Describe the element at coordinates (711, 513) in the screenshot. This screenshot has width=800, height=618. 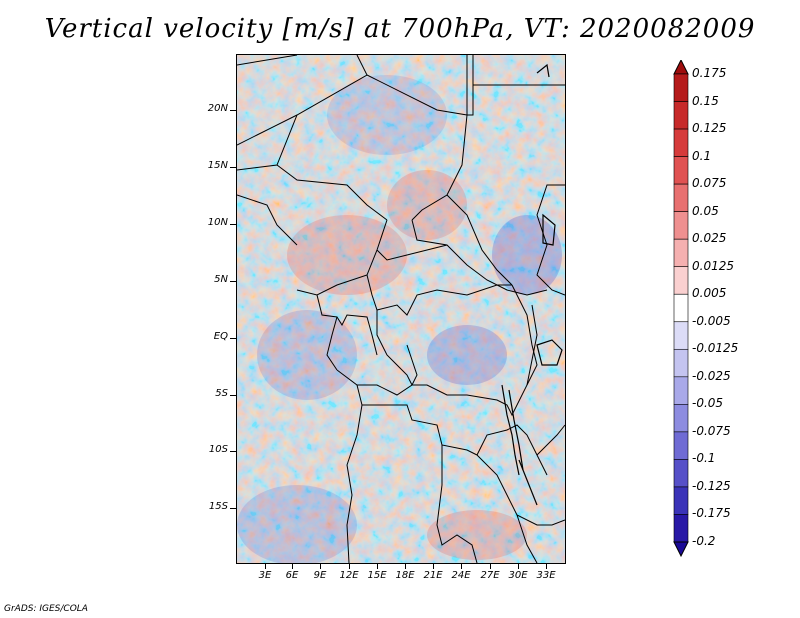
I see `colorbar-label: -0.175` at that location.